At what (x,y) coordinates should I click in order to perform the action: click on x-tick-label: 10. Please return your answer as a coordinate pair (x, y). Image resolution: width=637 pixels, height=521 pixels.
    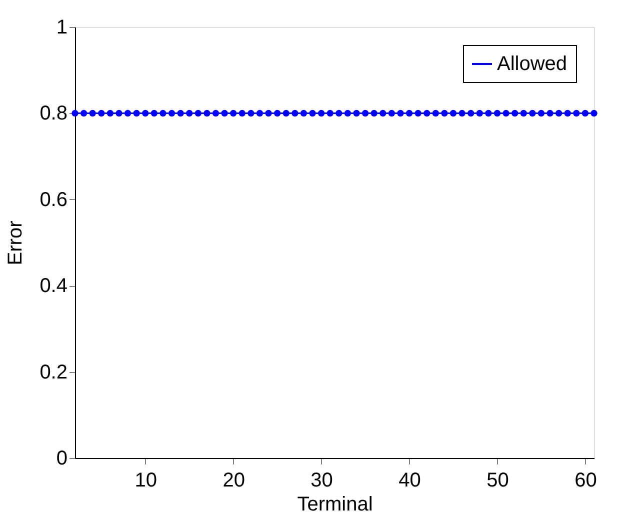
    Looking at the image, I should click on (145, 481).